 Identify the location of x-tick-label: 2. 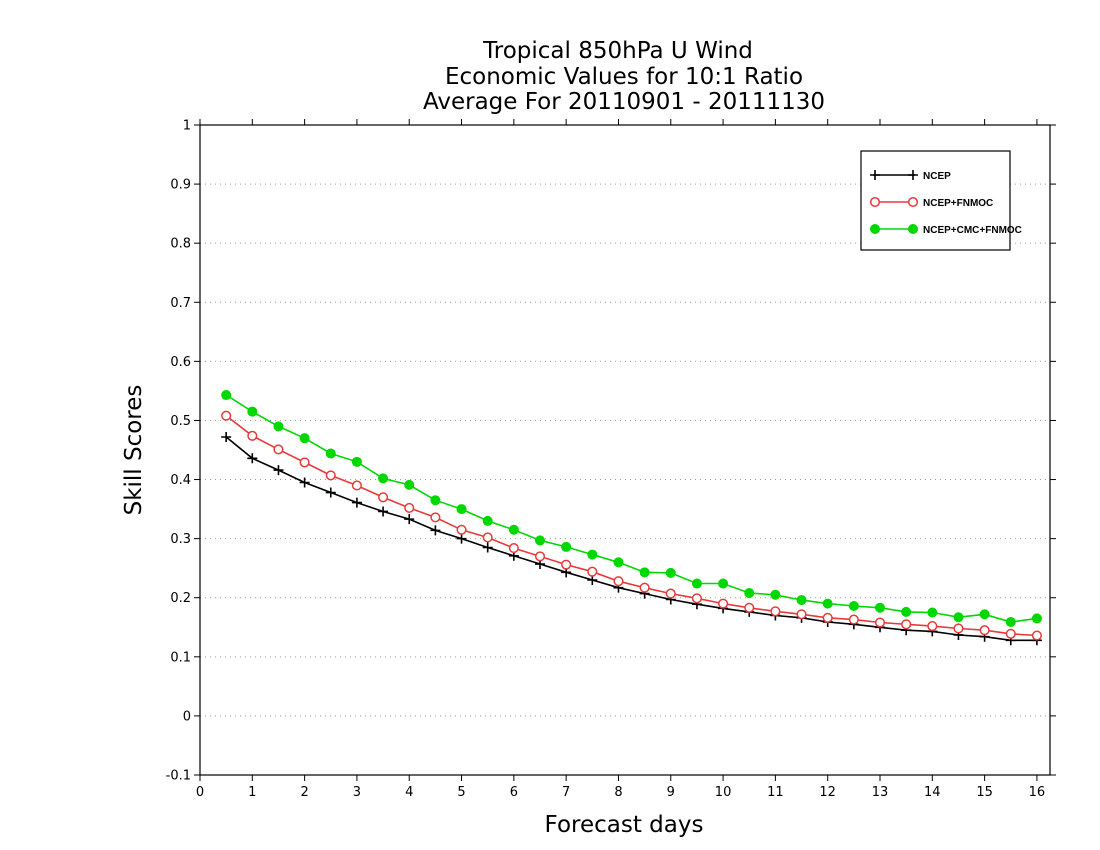
(304, 792).